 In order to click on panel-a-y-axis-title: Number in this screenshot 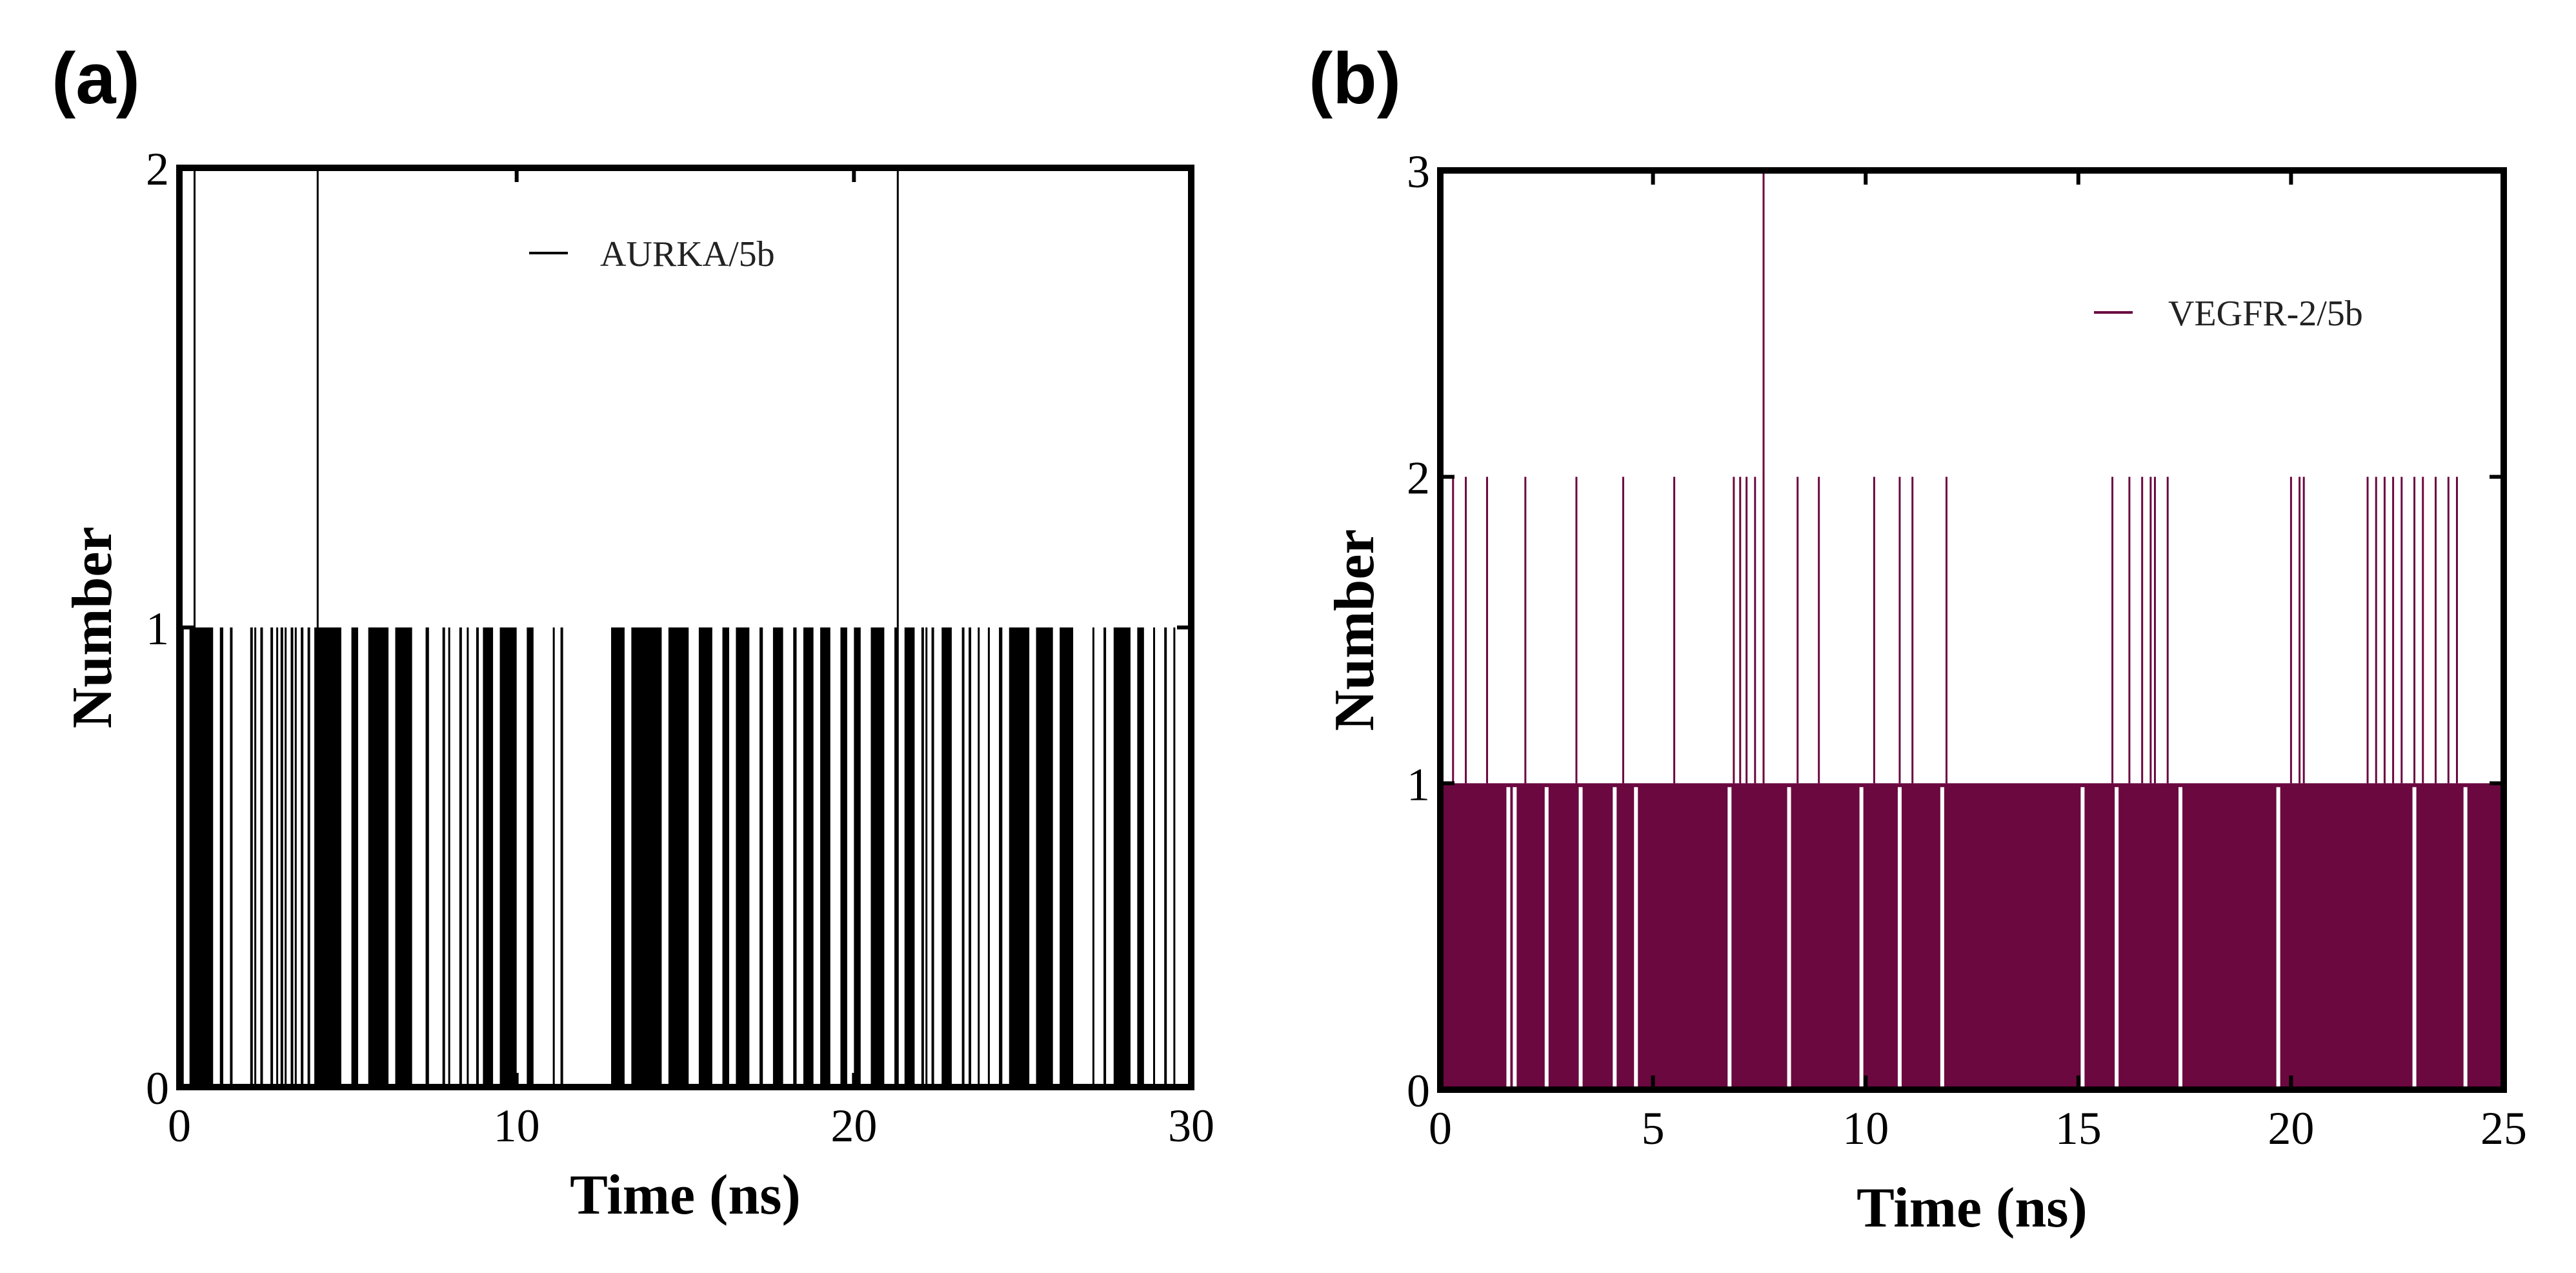, I will do `click(93, 628)`.